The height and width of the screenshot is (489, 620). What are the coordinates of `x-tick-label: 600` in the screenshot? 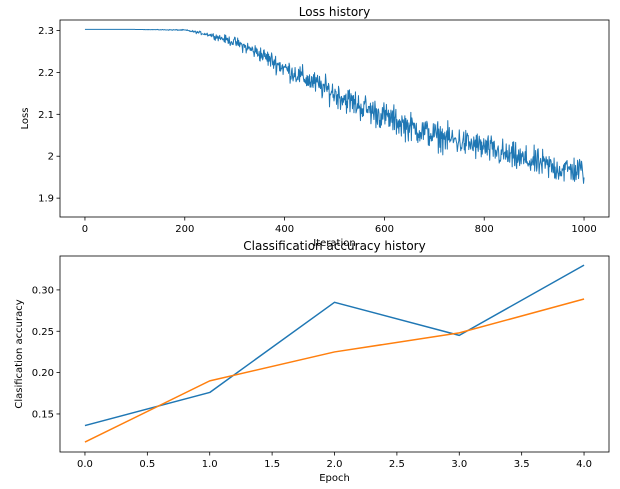 It's located at (384, 229).